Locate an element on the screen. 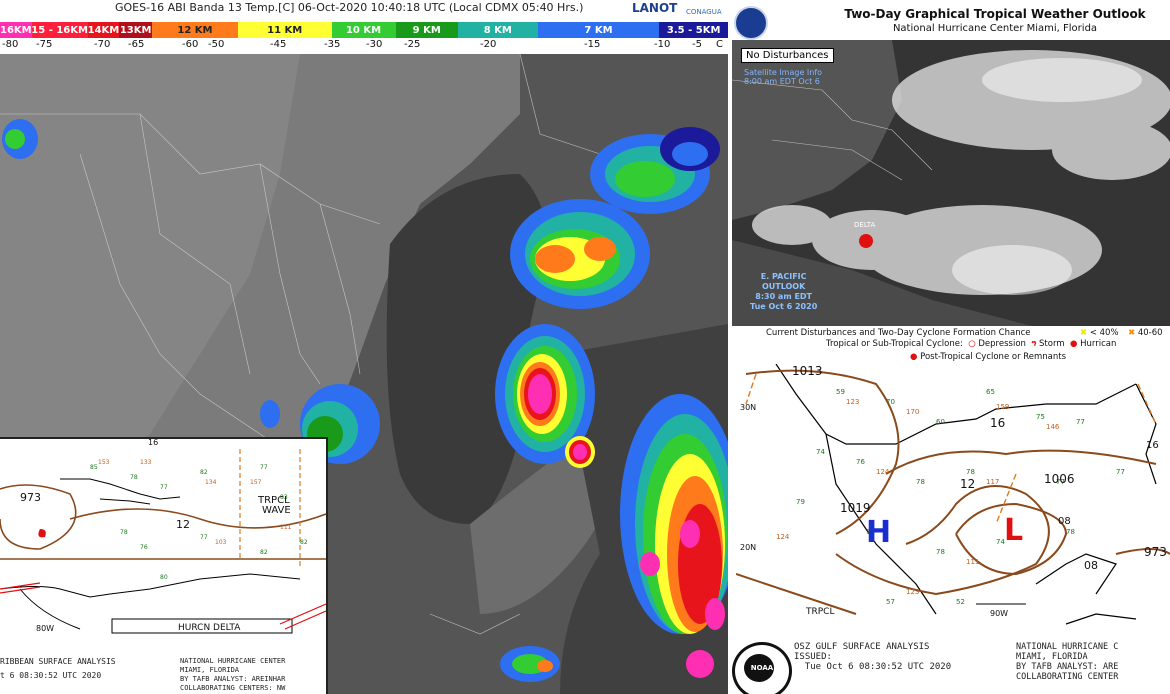  temperature-tick-label: -20 is located at coordinates (488, 44).